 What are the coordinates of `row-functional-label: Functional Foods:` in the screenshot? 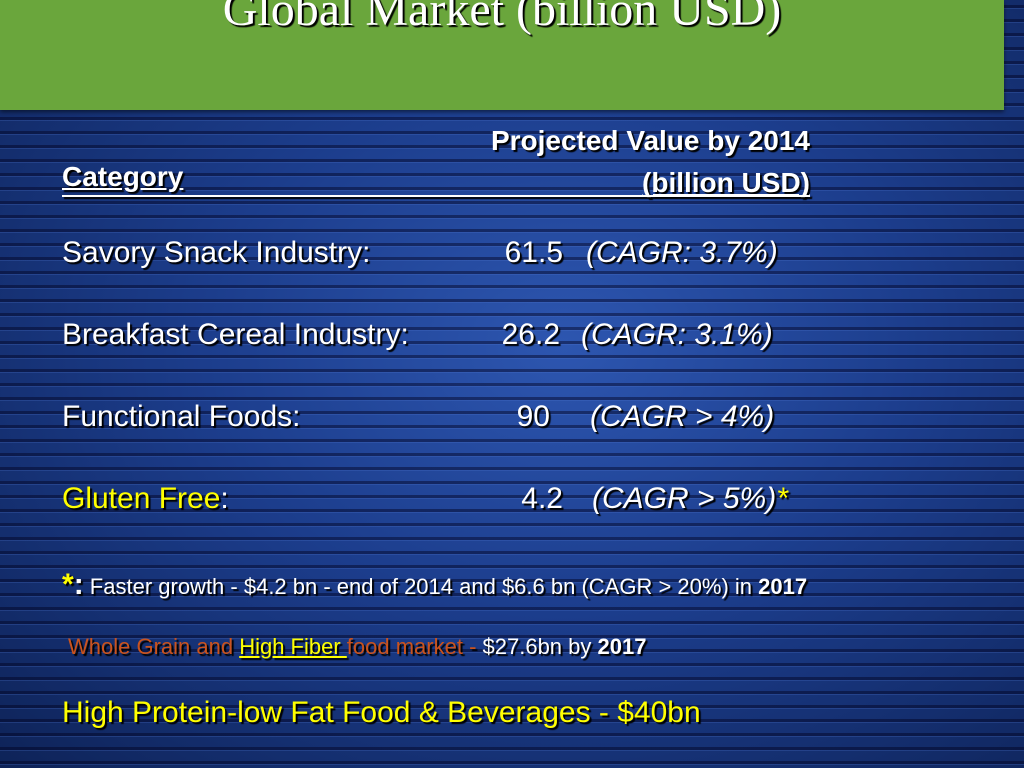 It's located at (181, 416).